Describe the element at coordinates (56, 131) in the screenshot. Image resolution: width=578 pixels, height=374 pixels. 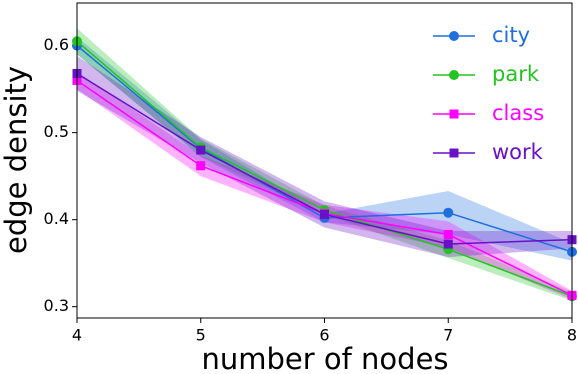
I see `y-tick-label: 0.5` at that location.